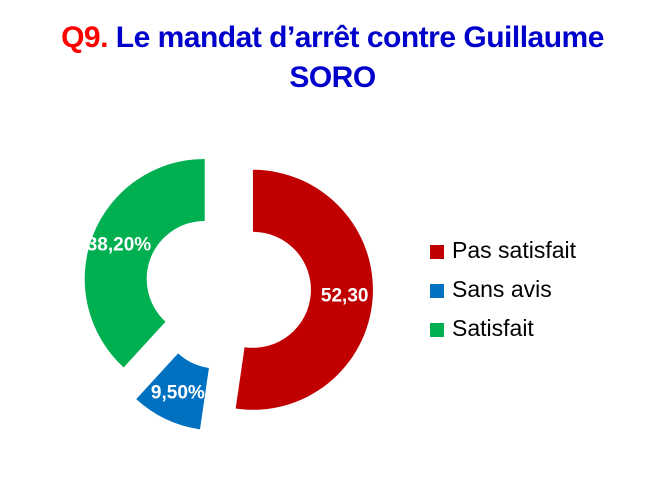 Image resolution: width=665 pixels, height=500 pixels. What do you see at coordinates (178, 393) in the screenshot?
I see `data-label: 9,50%` at bounding box center [178, 393].